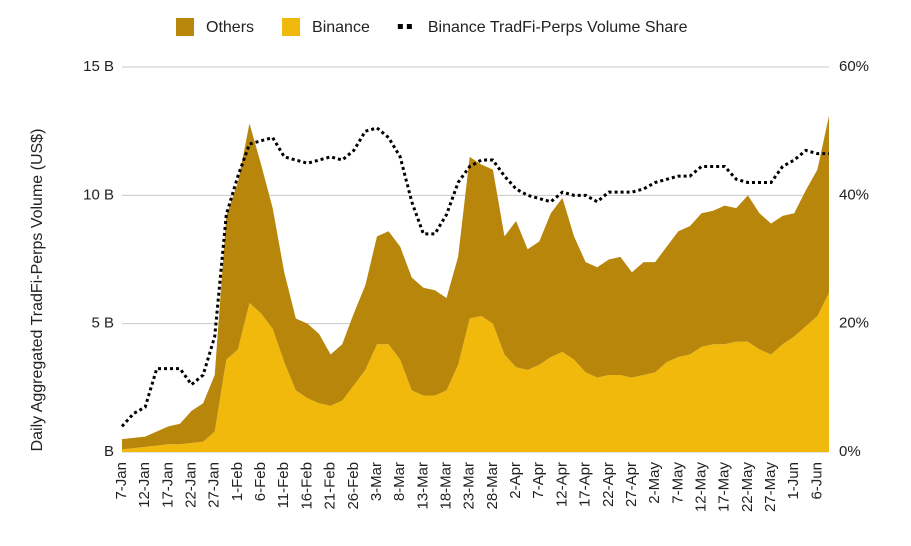  I want to click on x-tick-label: 7-May, so click(677, 483).